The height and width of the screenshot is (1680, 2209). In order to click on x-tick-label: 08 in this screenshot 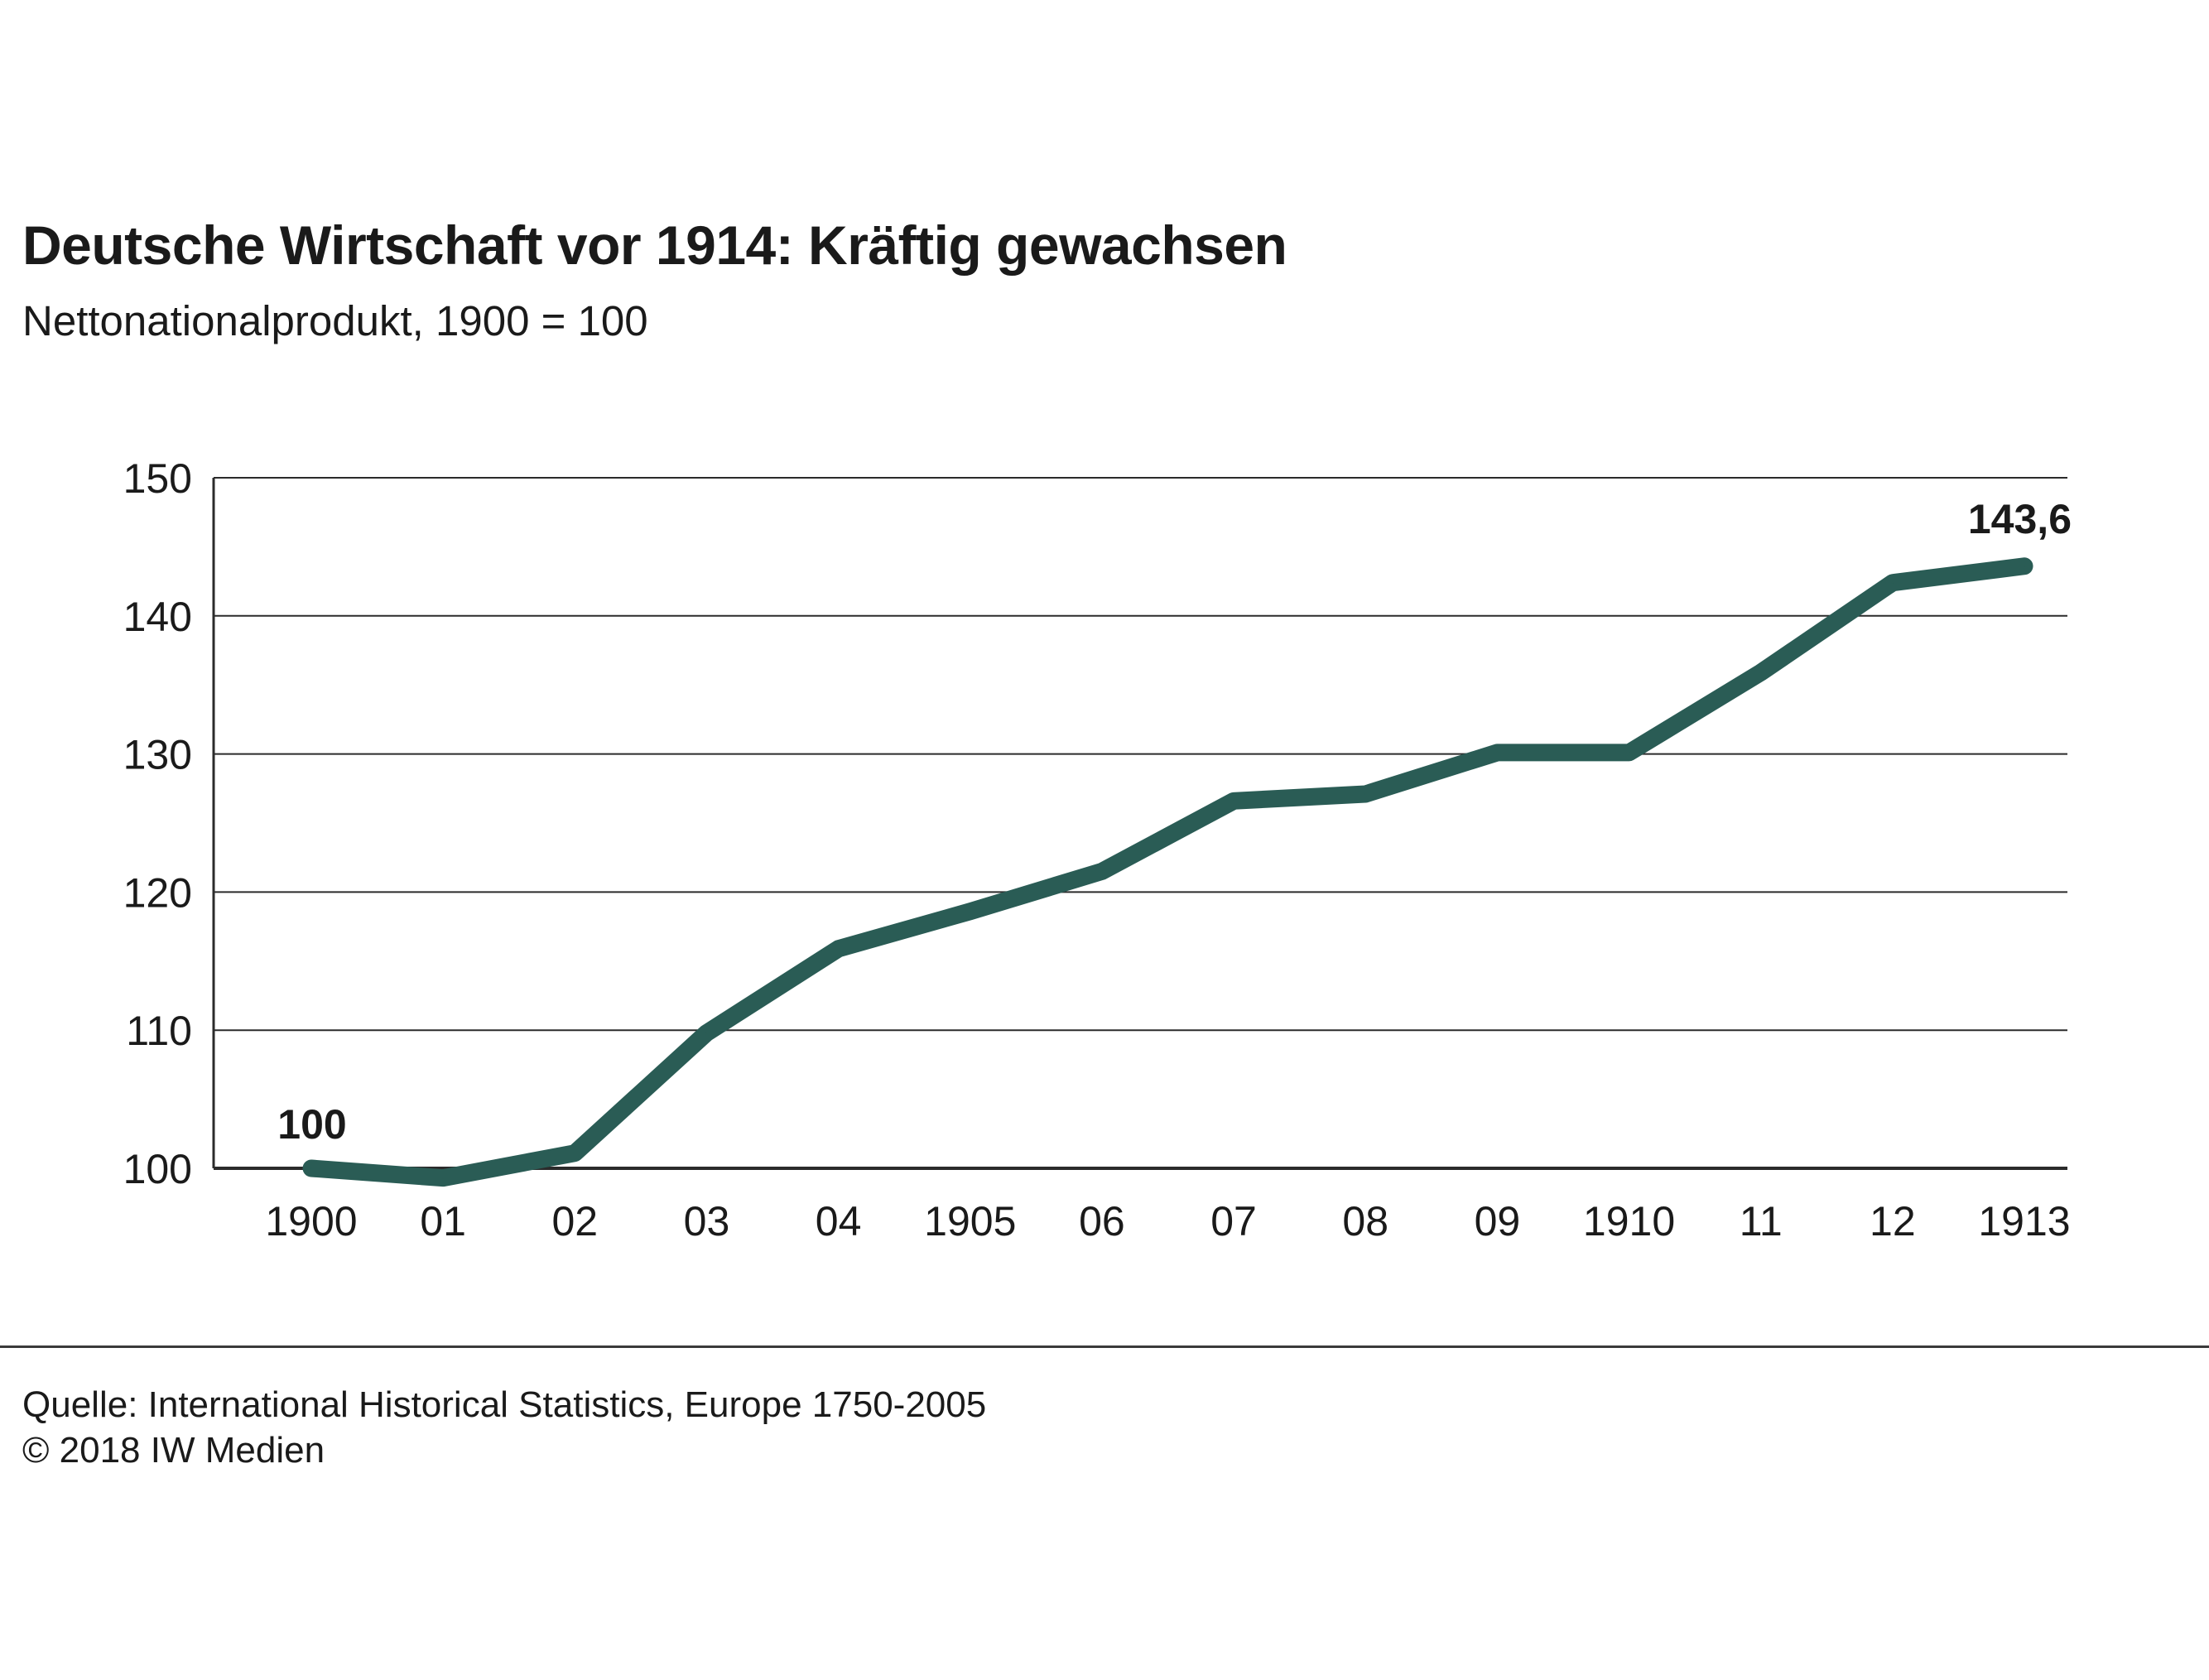, I will do `click(1365, 1221)`.